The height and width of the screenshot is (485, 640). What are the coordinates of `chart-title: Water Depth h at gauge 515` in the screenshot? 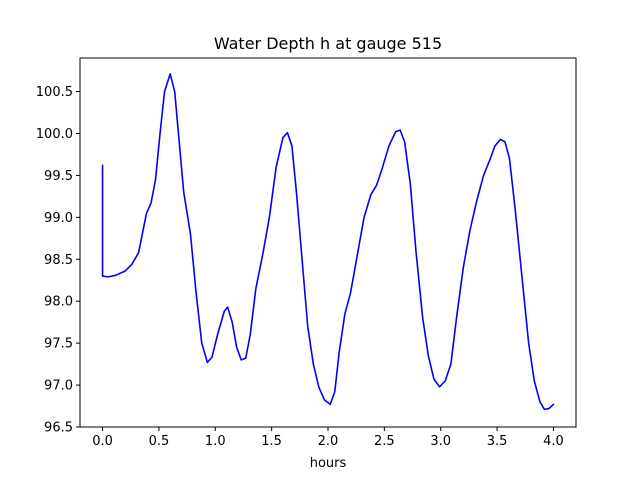 It's located at (328, 43).